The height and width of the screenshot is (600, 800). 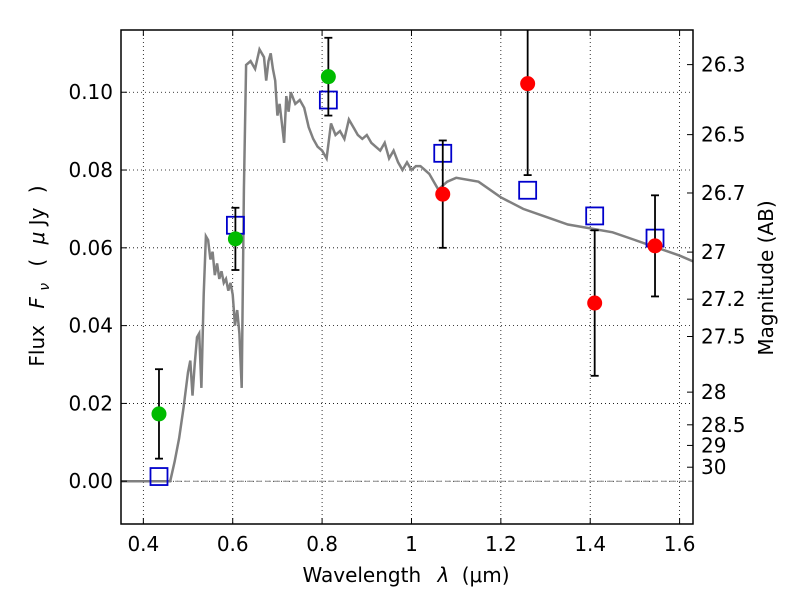 I want to click on x-tick-labels: 0.4 0.6 0.8 1 1.2 1.4 1.6, so click(x=411, y=544).